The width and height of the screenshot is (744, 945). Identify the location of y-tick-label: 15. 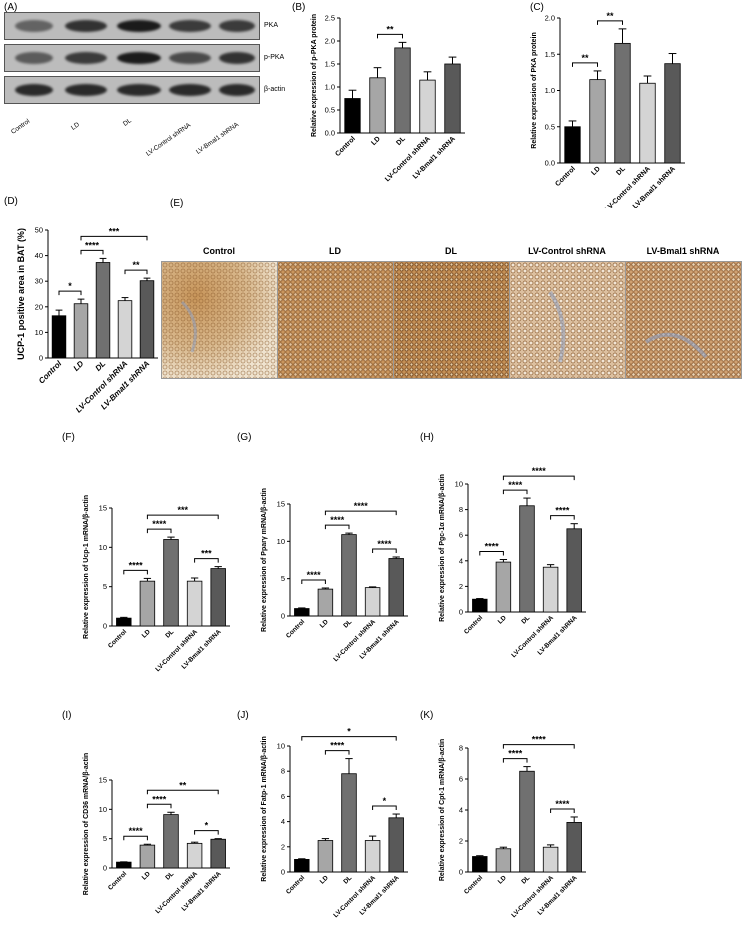
(103, 780).